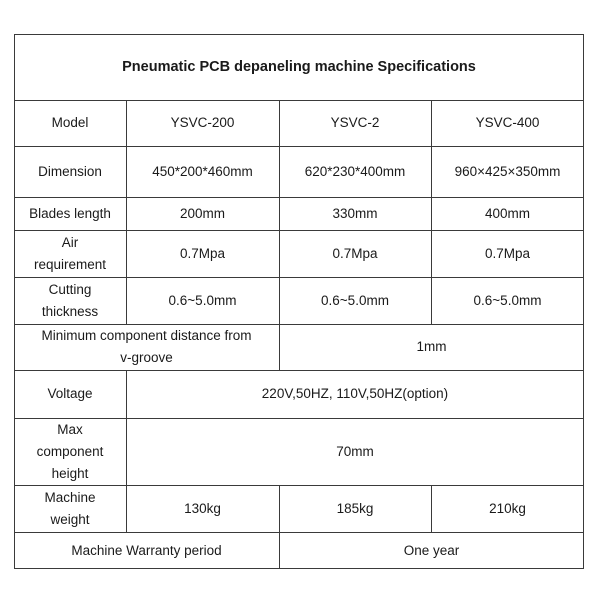 Image resolution: width=600 pixels, height=600 pixels. Describe the element at coordinates (70, 213) in the screenshot. I see `blades-length-label: Blades length` at that location.